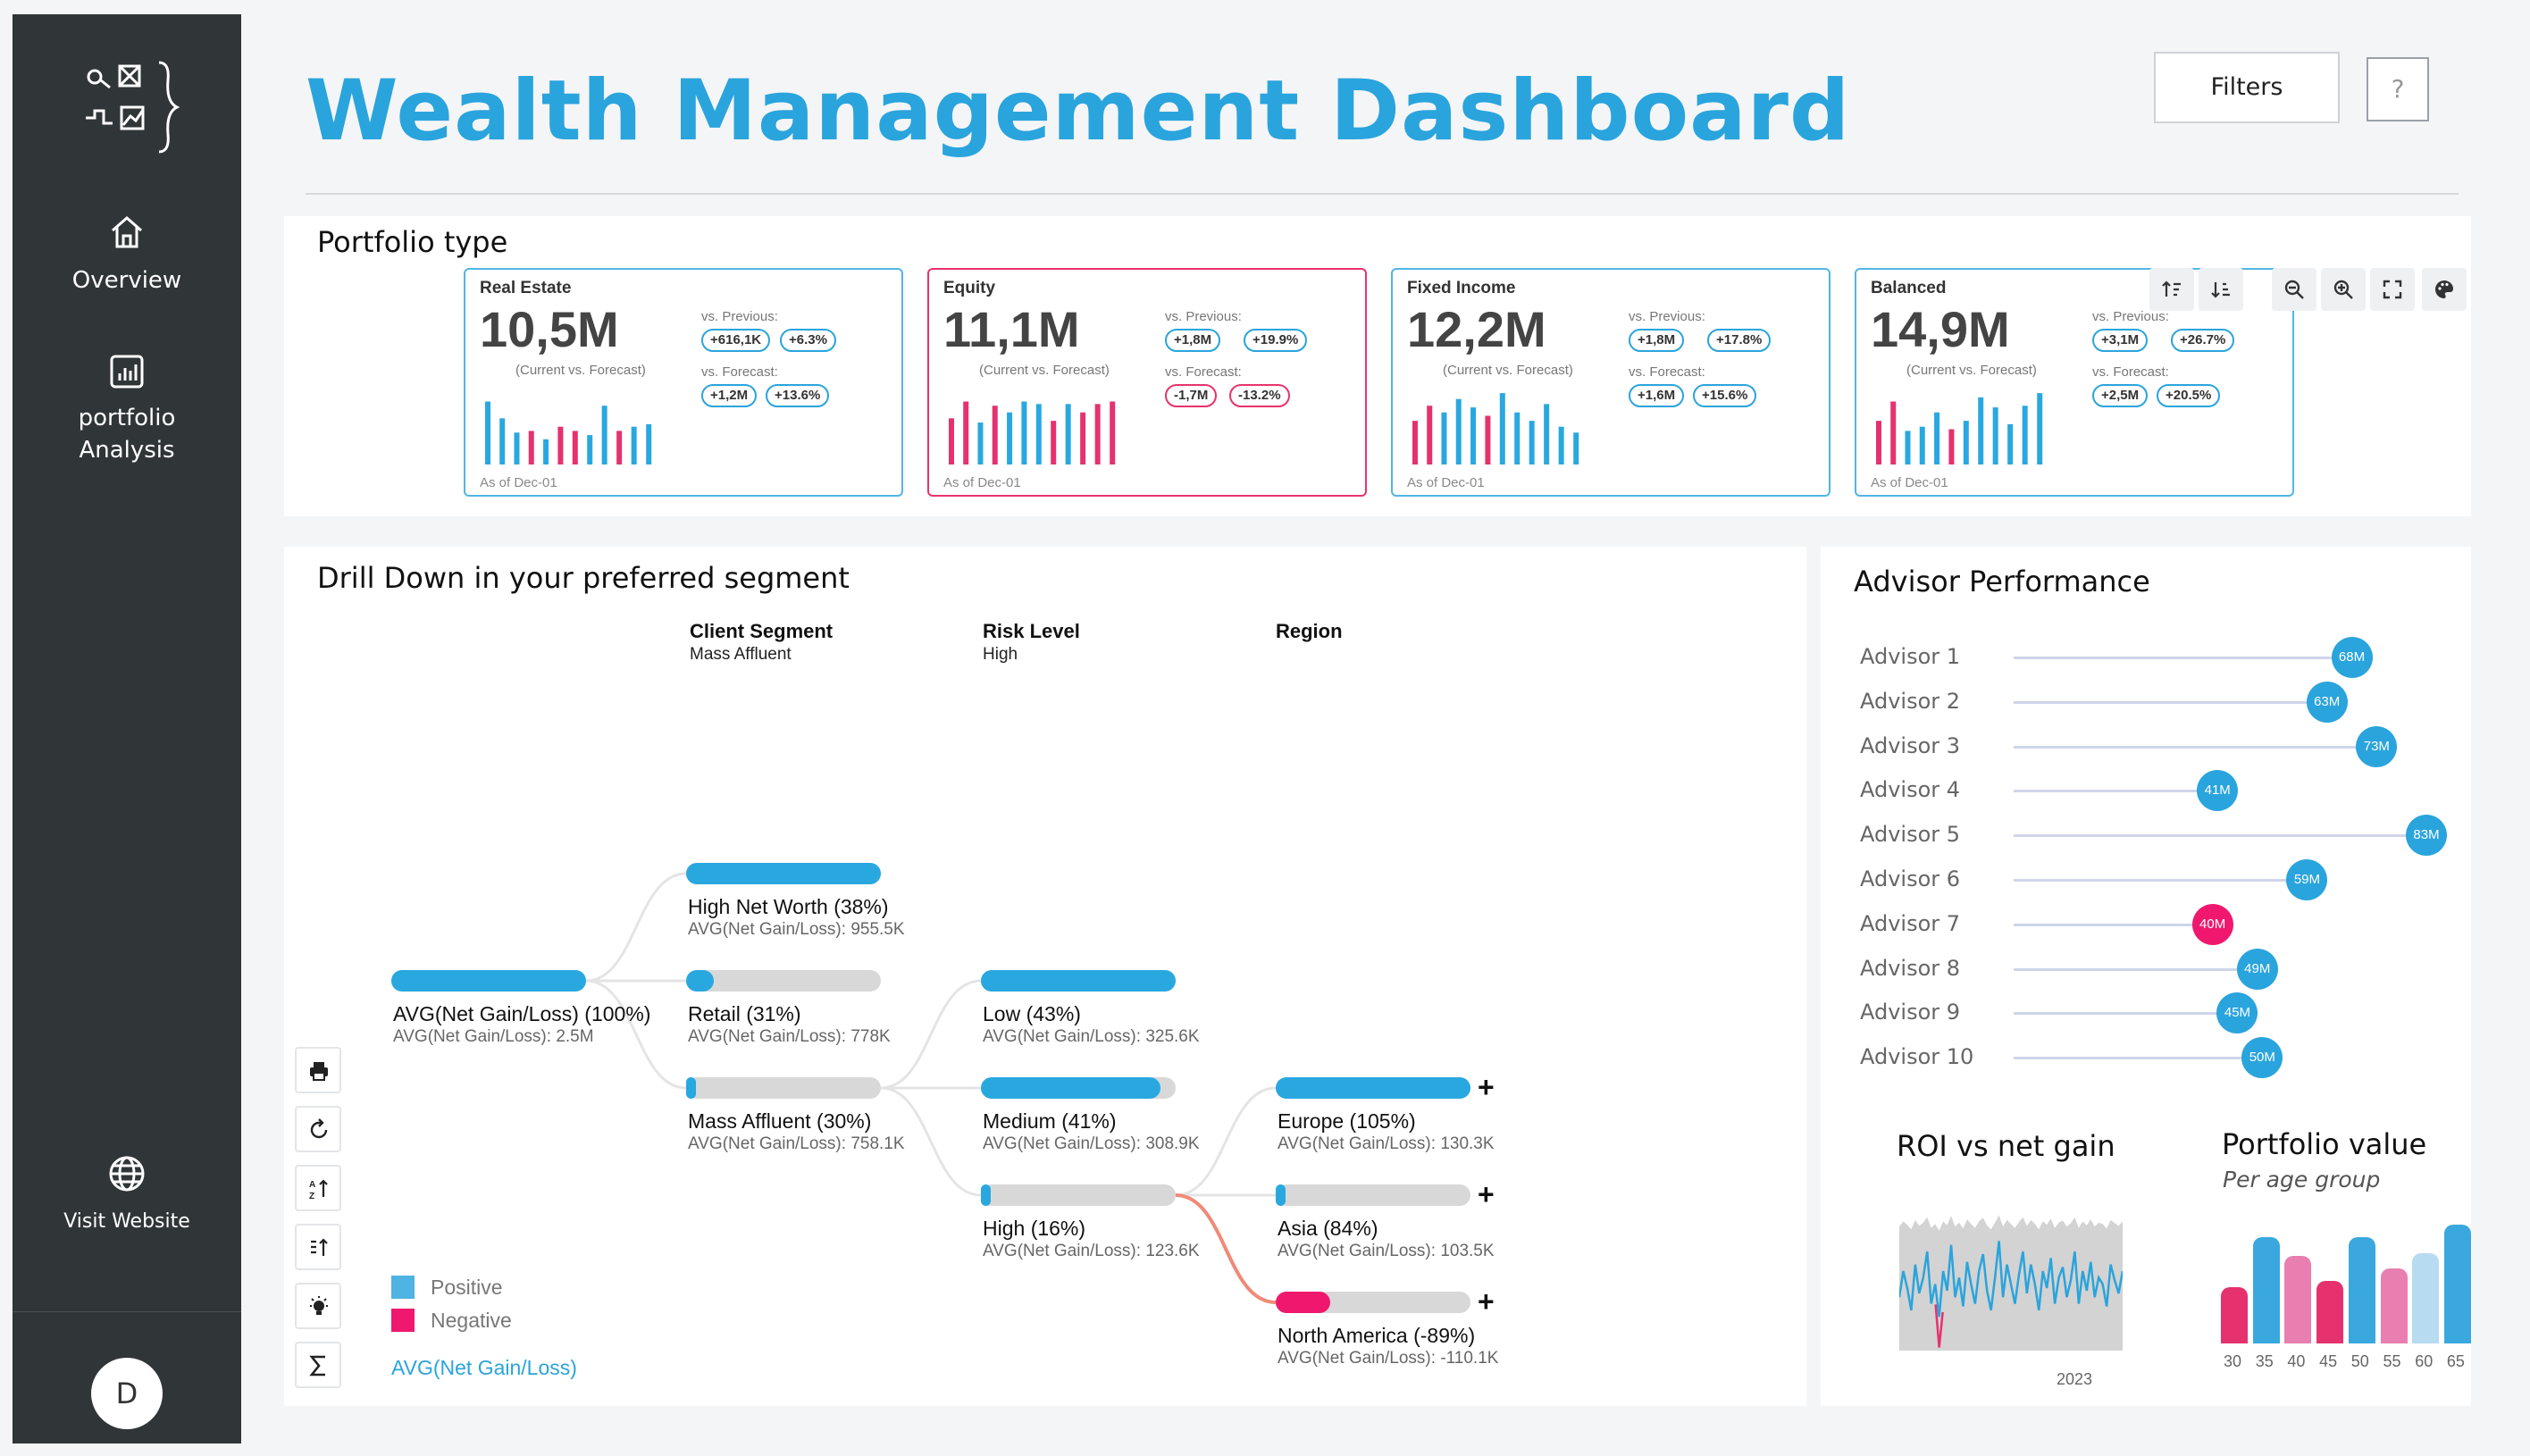  I want to click on risk-node-bar-fill, so click(1078, 981).